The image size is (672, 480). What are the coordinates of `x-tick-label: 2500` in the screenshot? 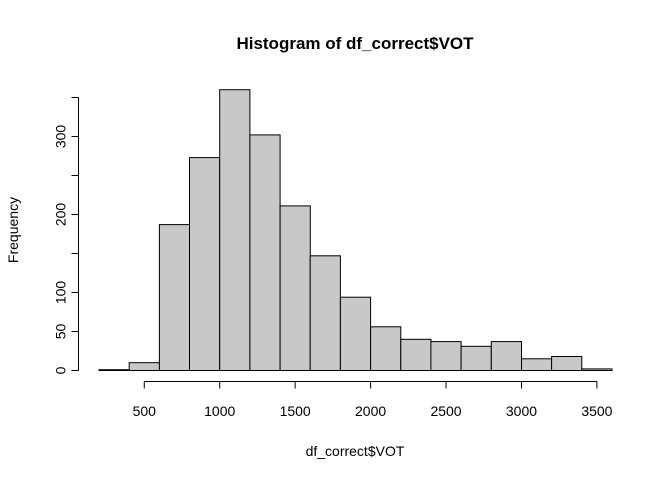 It's located at (445, 411).